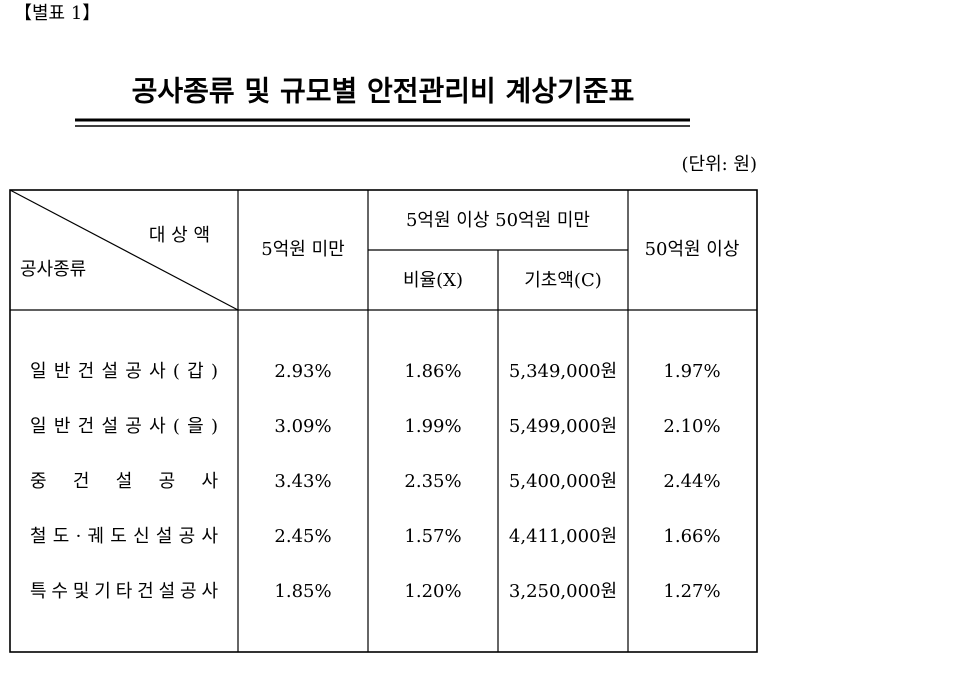  Describe the element at coordinates (179, 235) in the screenshot. I see `corner-top: 대 상 액` at that location.